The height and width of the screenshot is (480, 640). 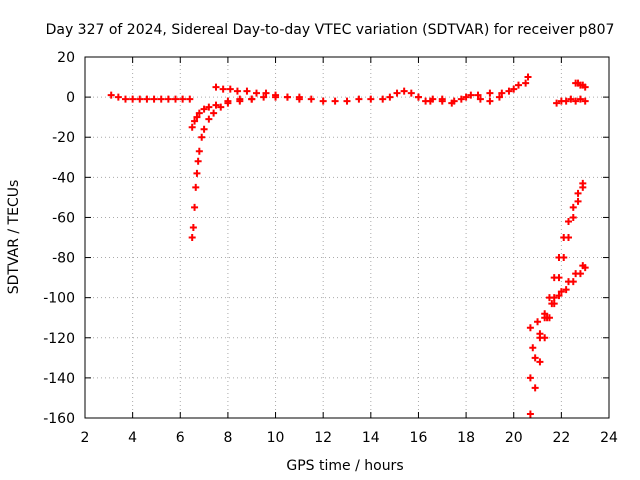 What do you see at coordinates (63, 259) in the screenshot?
I see `y-tick-label: -80` at bounding box center [63, 259].